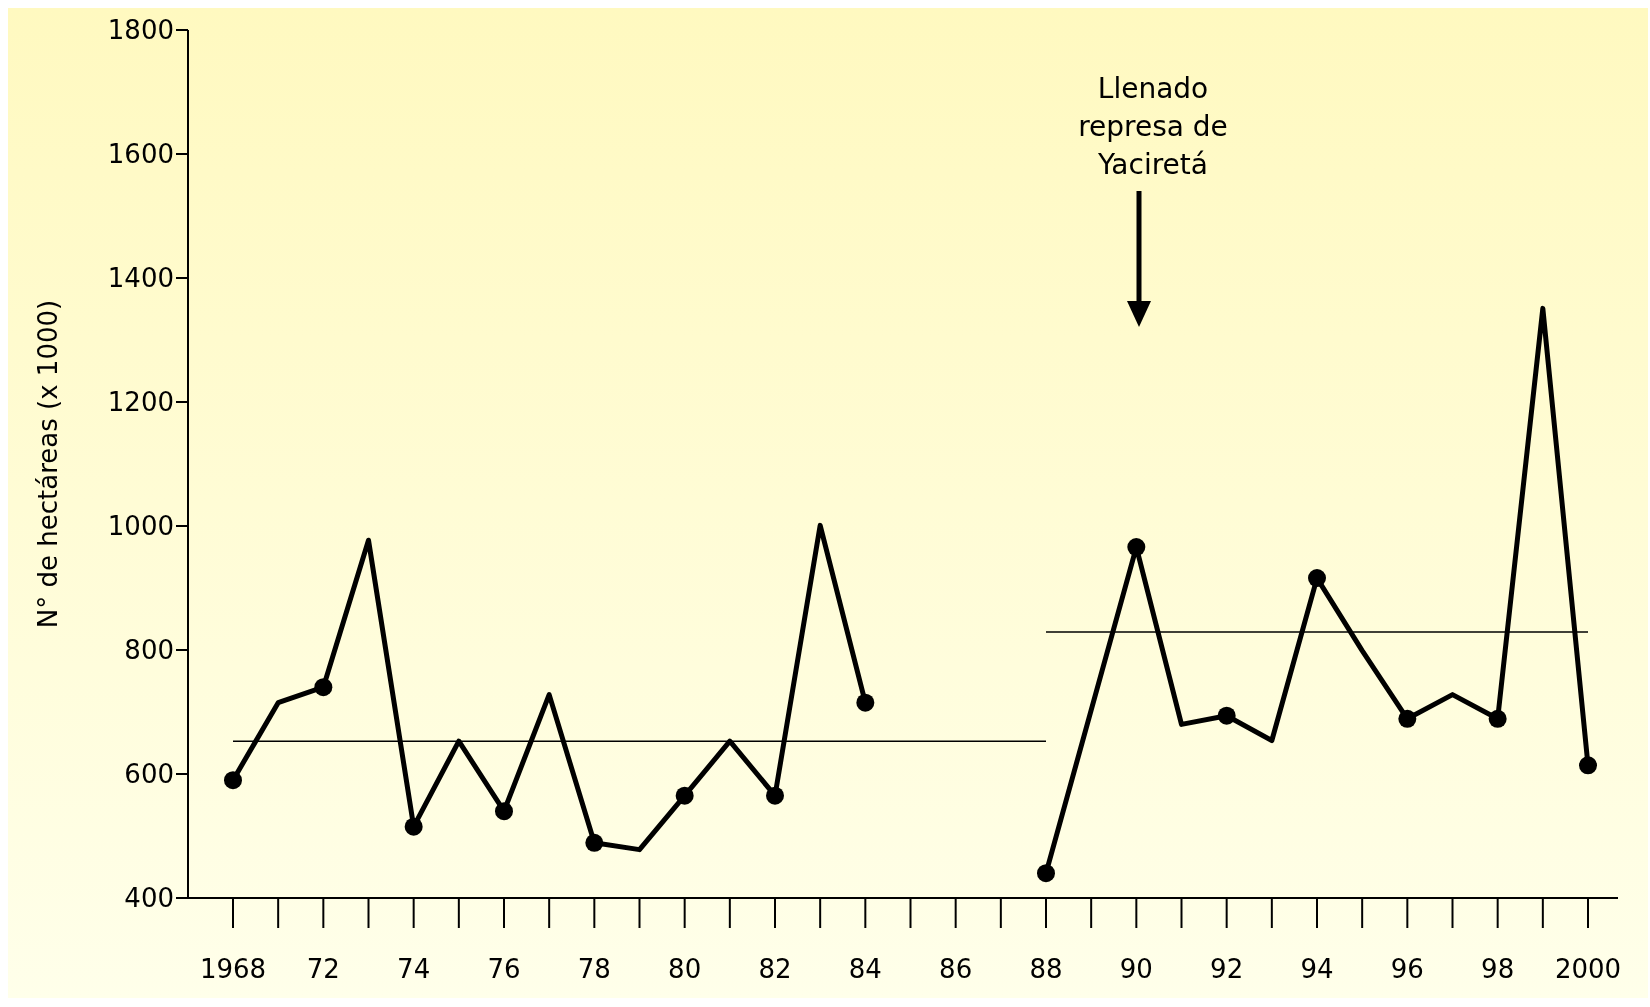 The height and width of the screenshot is (1007, 1650). What do you see at coordinates (233, 969) in the screenshot?
I see `x-tick-label: 1968` at bounding box center [233, 969].